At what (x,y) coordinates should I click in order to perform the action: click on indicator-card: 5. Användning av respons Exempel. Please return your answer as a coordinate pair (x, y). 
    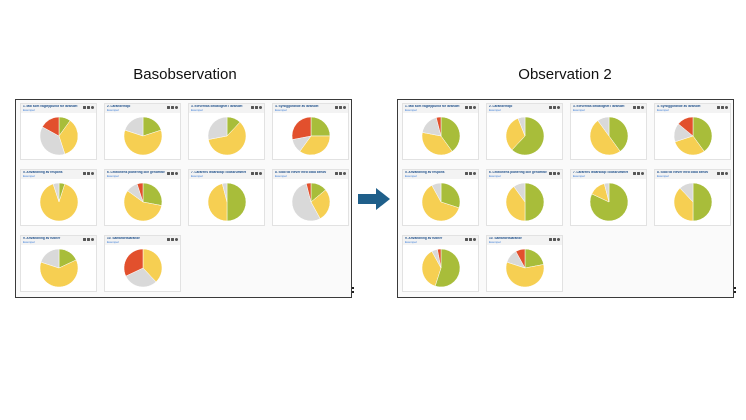
    Looking at the image, I should click on (58, 197).